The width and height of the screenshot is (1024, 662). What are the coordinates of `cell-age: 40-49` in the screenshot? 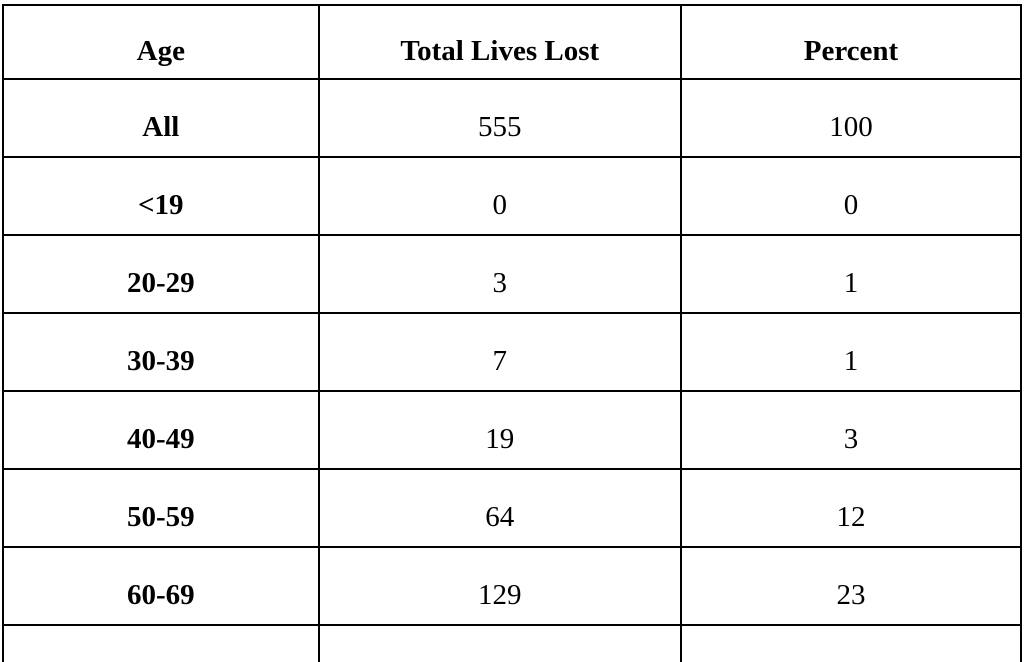 It's located at (161, 430).